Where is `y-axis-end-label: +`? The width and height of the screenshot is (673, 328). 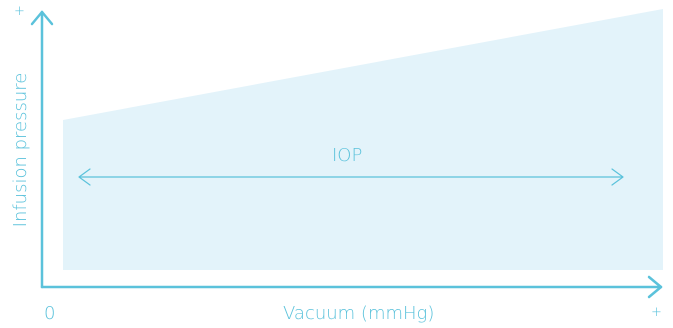
y-axis-end-label: + is located at coordinates (19, 11).